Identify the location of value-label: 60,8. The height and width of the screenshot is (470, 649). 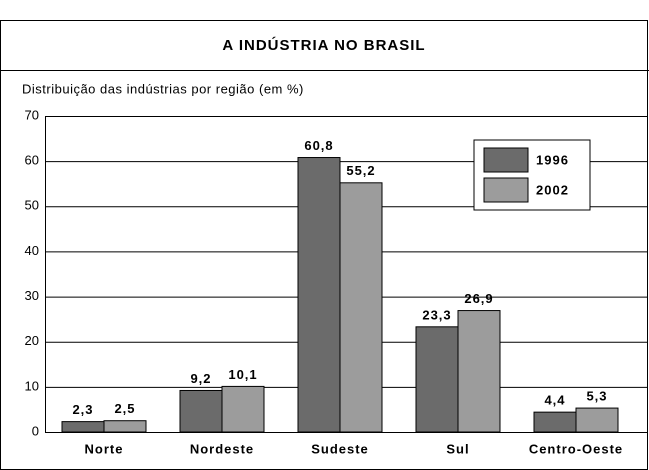
(318, 145).